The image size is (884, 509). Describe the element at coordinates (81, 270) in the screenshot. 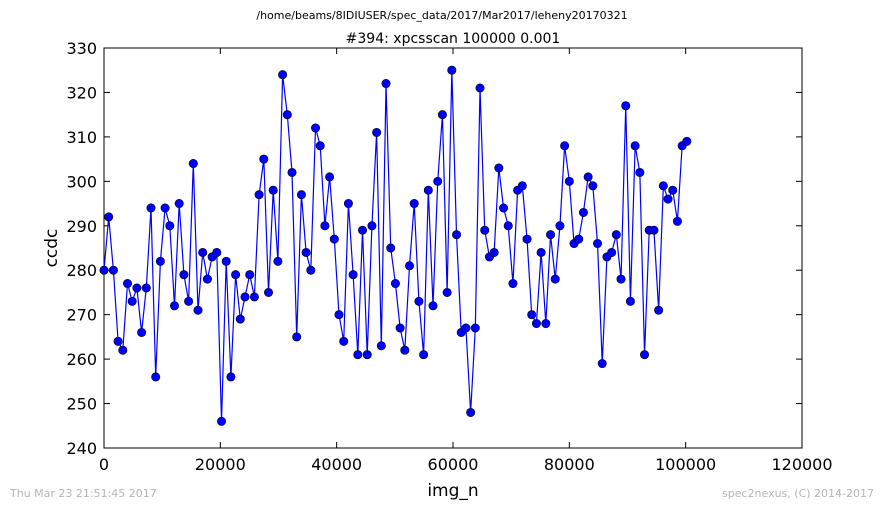

I see `y-tick-label: 280` at that location.